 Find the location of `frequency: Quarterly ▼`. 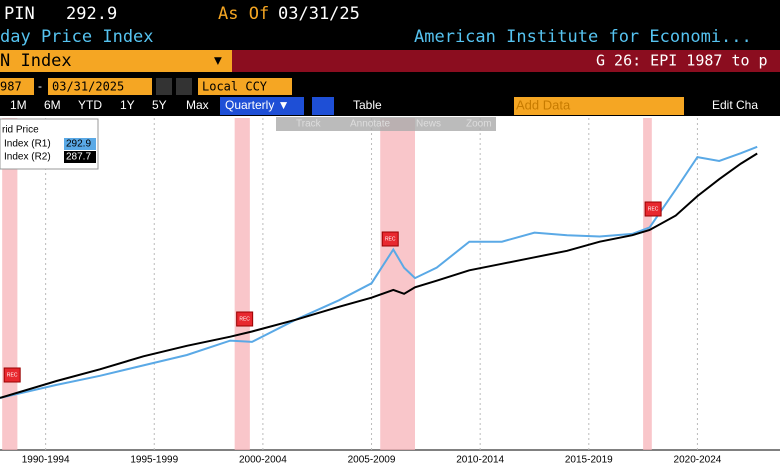

frequency: Quarterly ▼ is located at coordinates (257, 105).